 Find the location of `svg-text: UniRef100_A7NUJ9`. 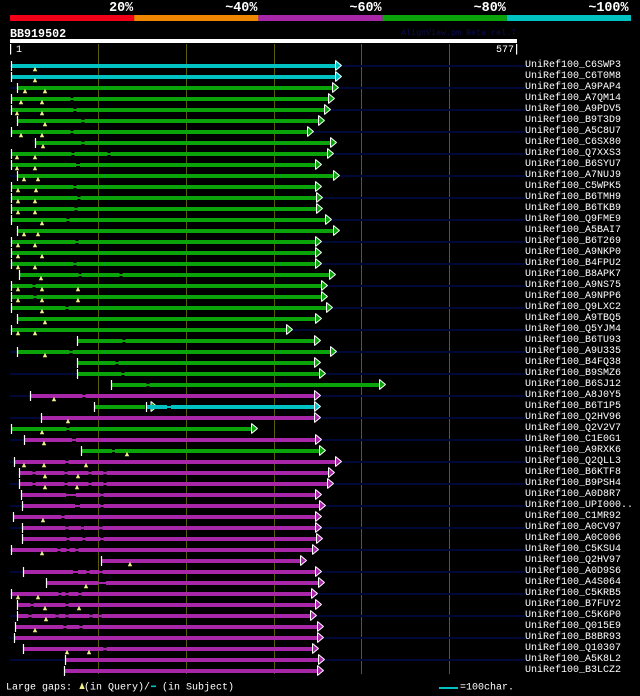

svg-text: UniRef100_A7NUJ9 is located at coordinates (573, 175).